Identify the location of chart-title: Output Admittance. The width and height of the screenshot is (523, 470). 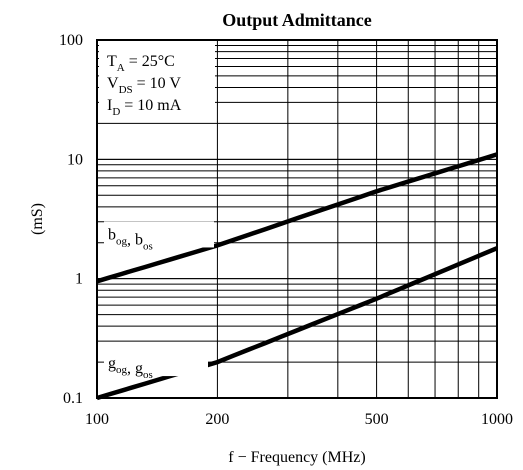
(297, 20).